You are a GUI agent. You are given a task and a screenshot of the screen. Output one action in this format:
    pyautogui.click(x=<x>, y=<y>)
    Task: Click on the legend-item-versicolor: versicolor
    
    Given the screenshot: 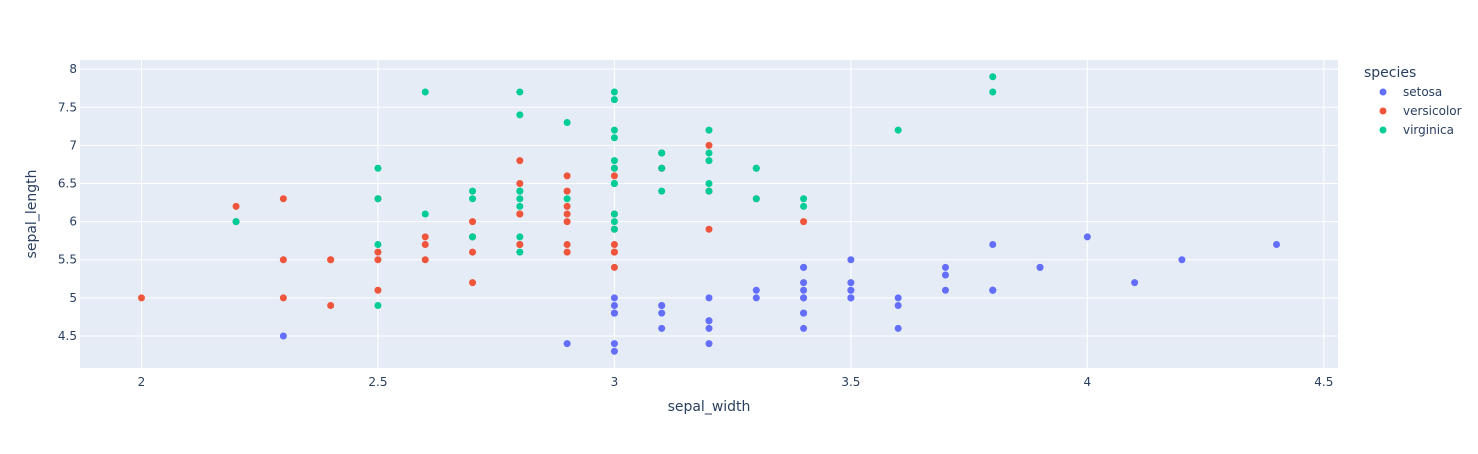 What is the action you would take?
    pyautogui.click(x=1420, y=111)
    